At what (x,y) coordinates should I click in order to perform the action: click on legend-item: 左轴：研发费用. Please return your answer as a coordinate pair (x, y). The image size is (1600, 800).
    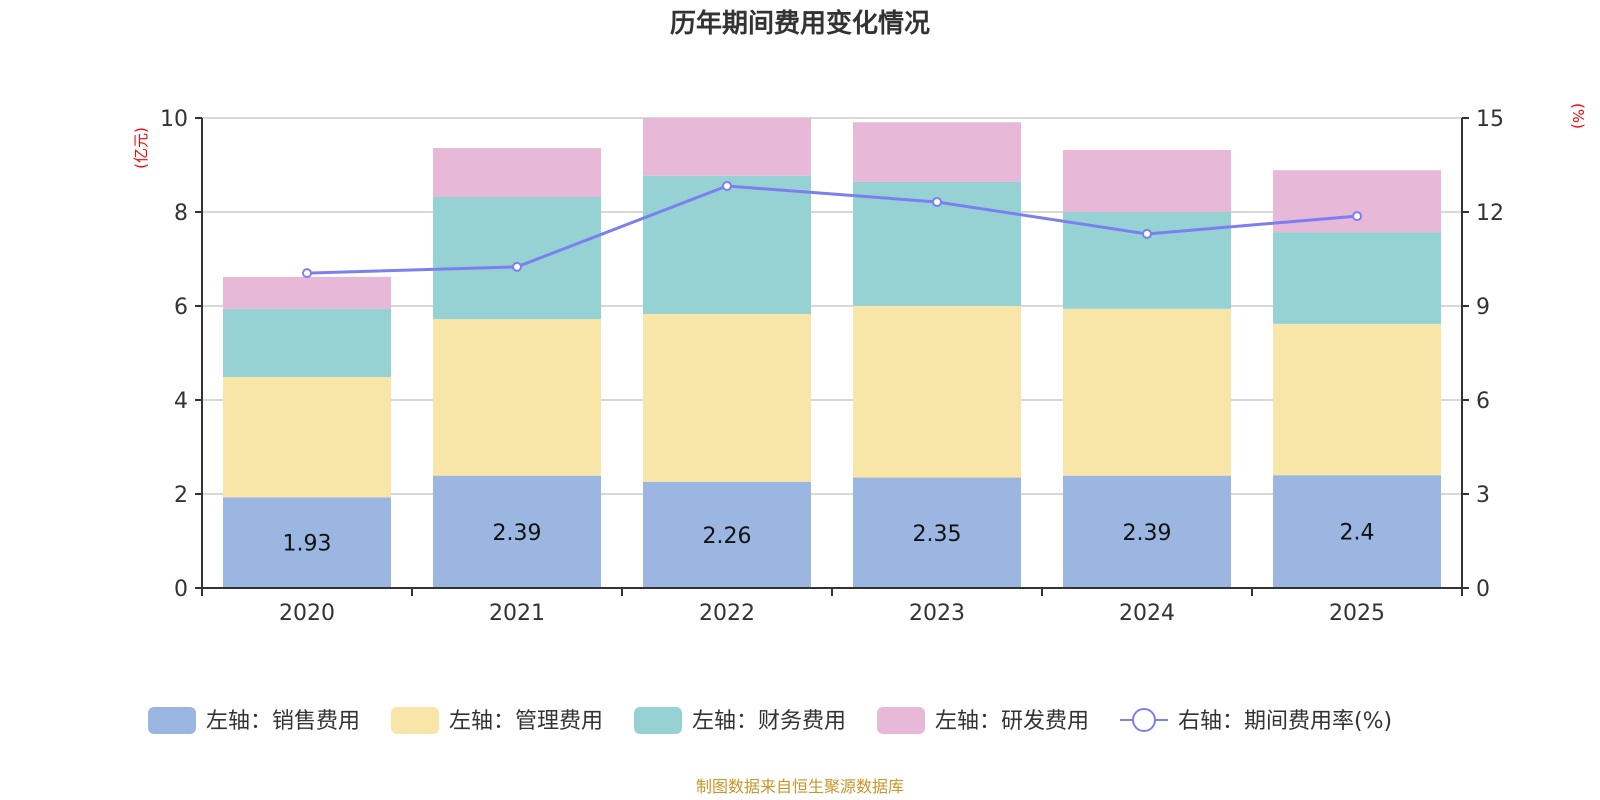
    Looking at the image, I should click on (983, 720).